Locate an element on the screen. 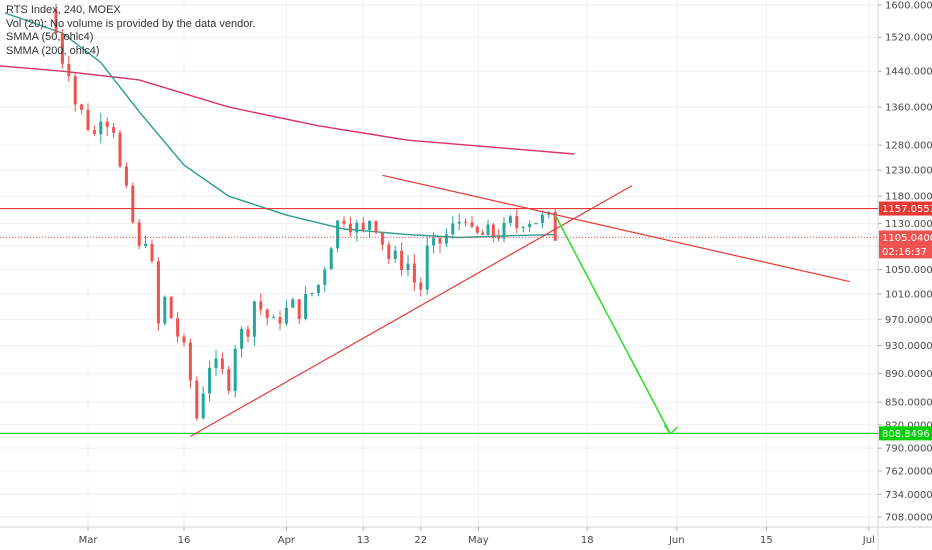  legend-title: RTS Index, 240, MOEX is located at coordinates (63, 10).